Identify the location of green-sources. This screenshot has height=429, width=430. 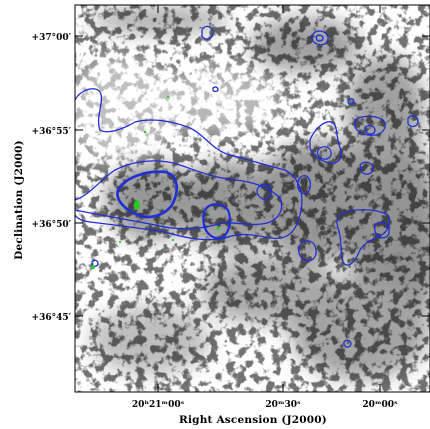
(155, 182).